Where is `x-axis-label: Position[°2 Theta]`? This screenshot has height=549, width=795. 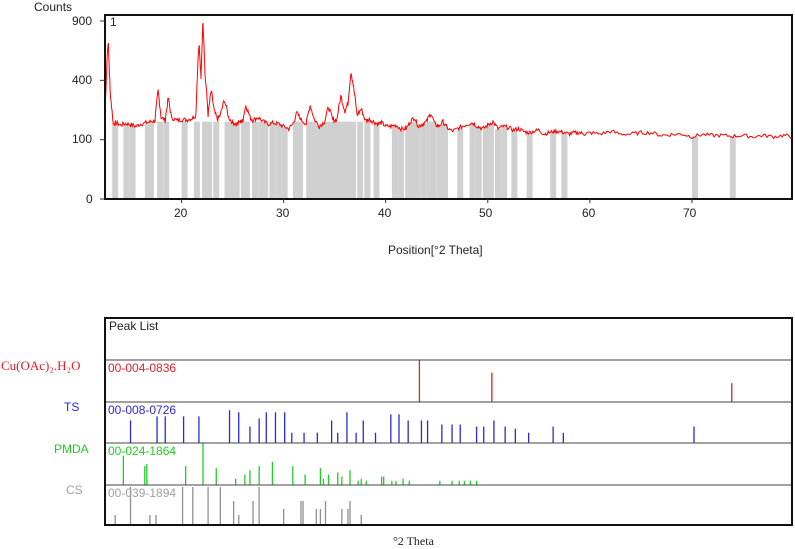 x-axis-label: Position[°2 Theta] is located at coordinates (435, 250).